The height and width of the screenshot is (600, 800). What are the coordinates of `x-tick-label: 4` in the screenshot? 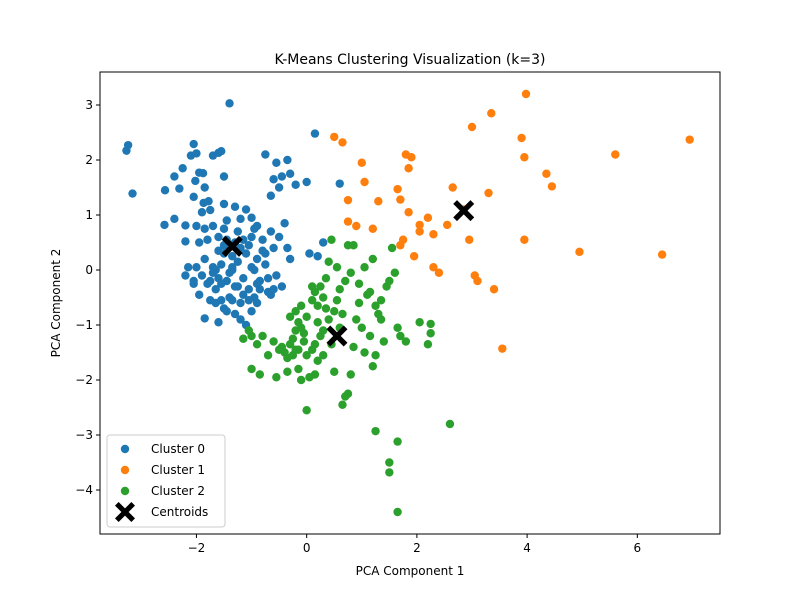 It's located at (527, 548).